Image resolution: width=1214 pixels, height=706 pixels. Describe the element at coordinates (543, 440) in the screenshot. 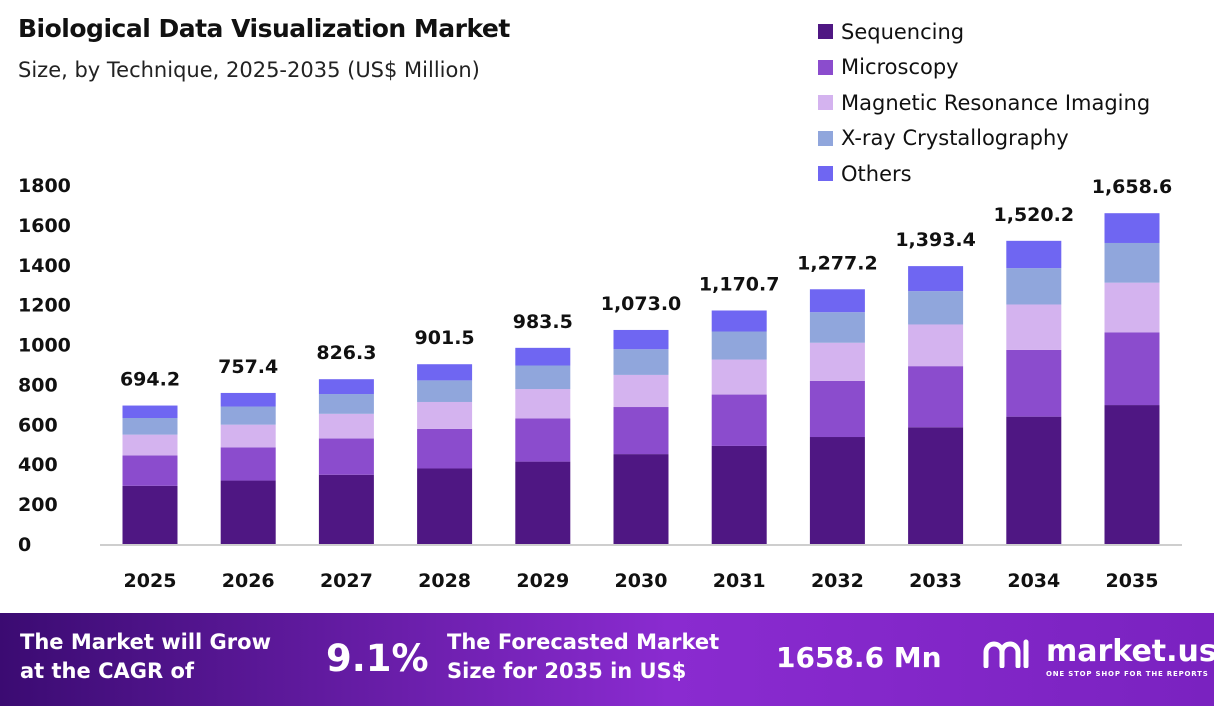

I see `bar-segment-microscopy-2029` at that location.